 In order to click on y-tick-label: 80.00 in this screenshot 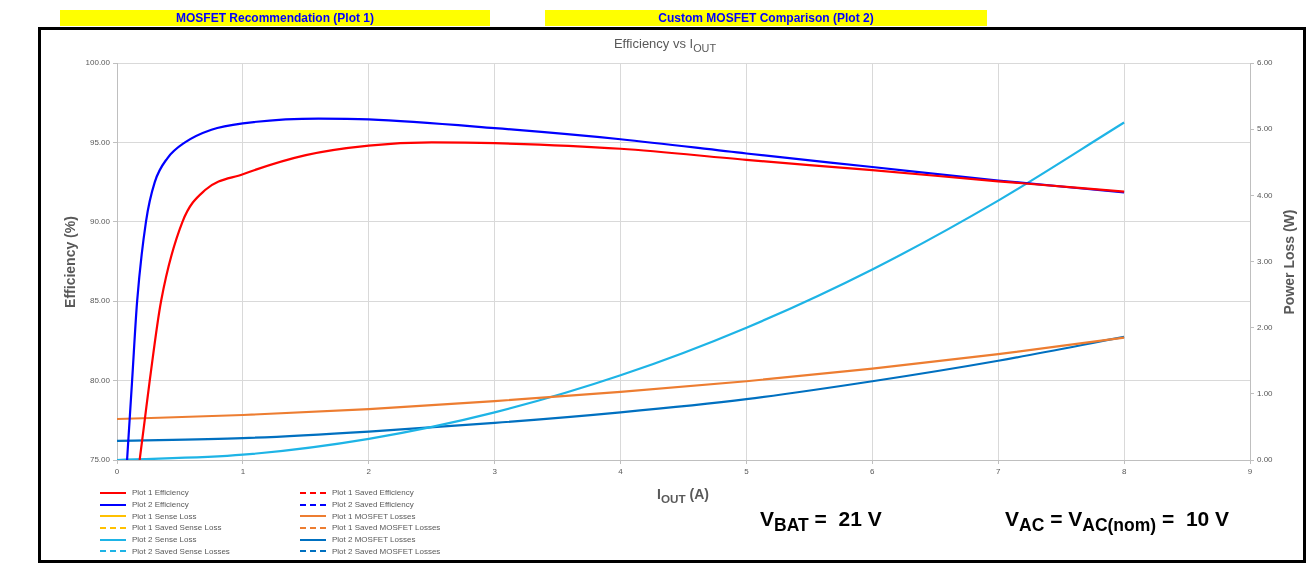, I will do `click(100, 380)`.